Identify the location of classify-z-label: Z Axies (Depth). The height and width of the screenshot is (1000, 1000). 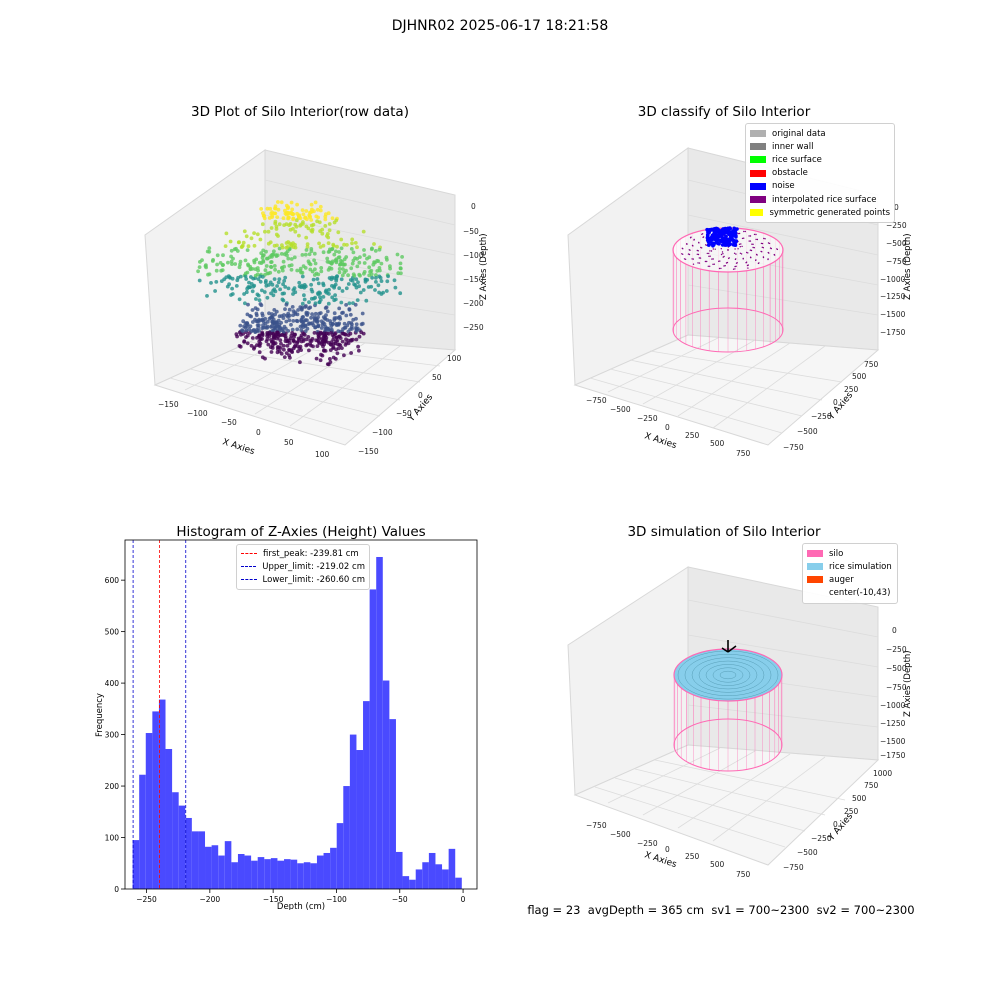
(908, 266).